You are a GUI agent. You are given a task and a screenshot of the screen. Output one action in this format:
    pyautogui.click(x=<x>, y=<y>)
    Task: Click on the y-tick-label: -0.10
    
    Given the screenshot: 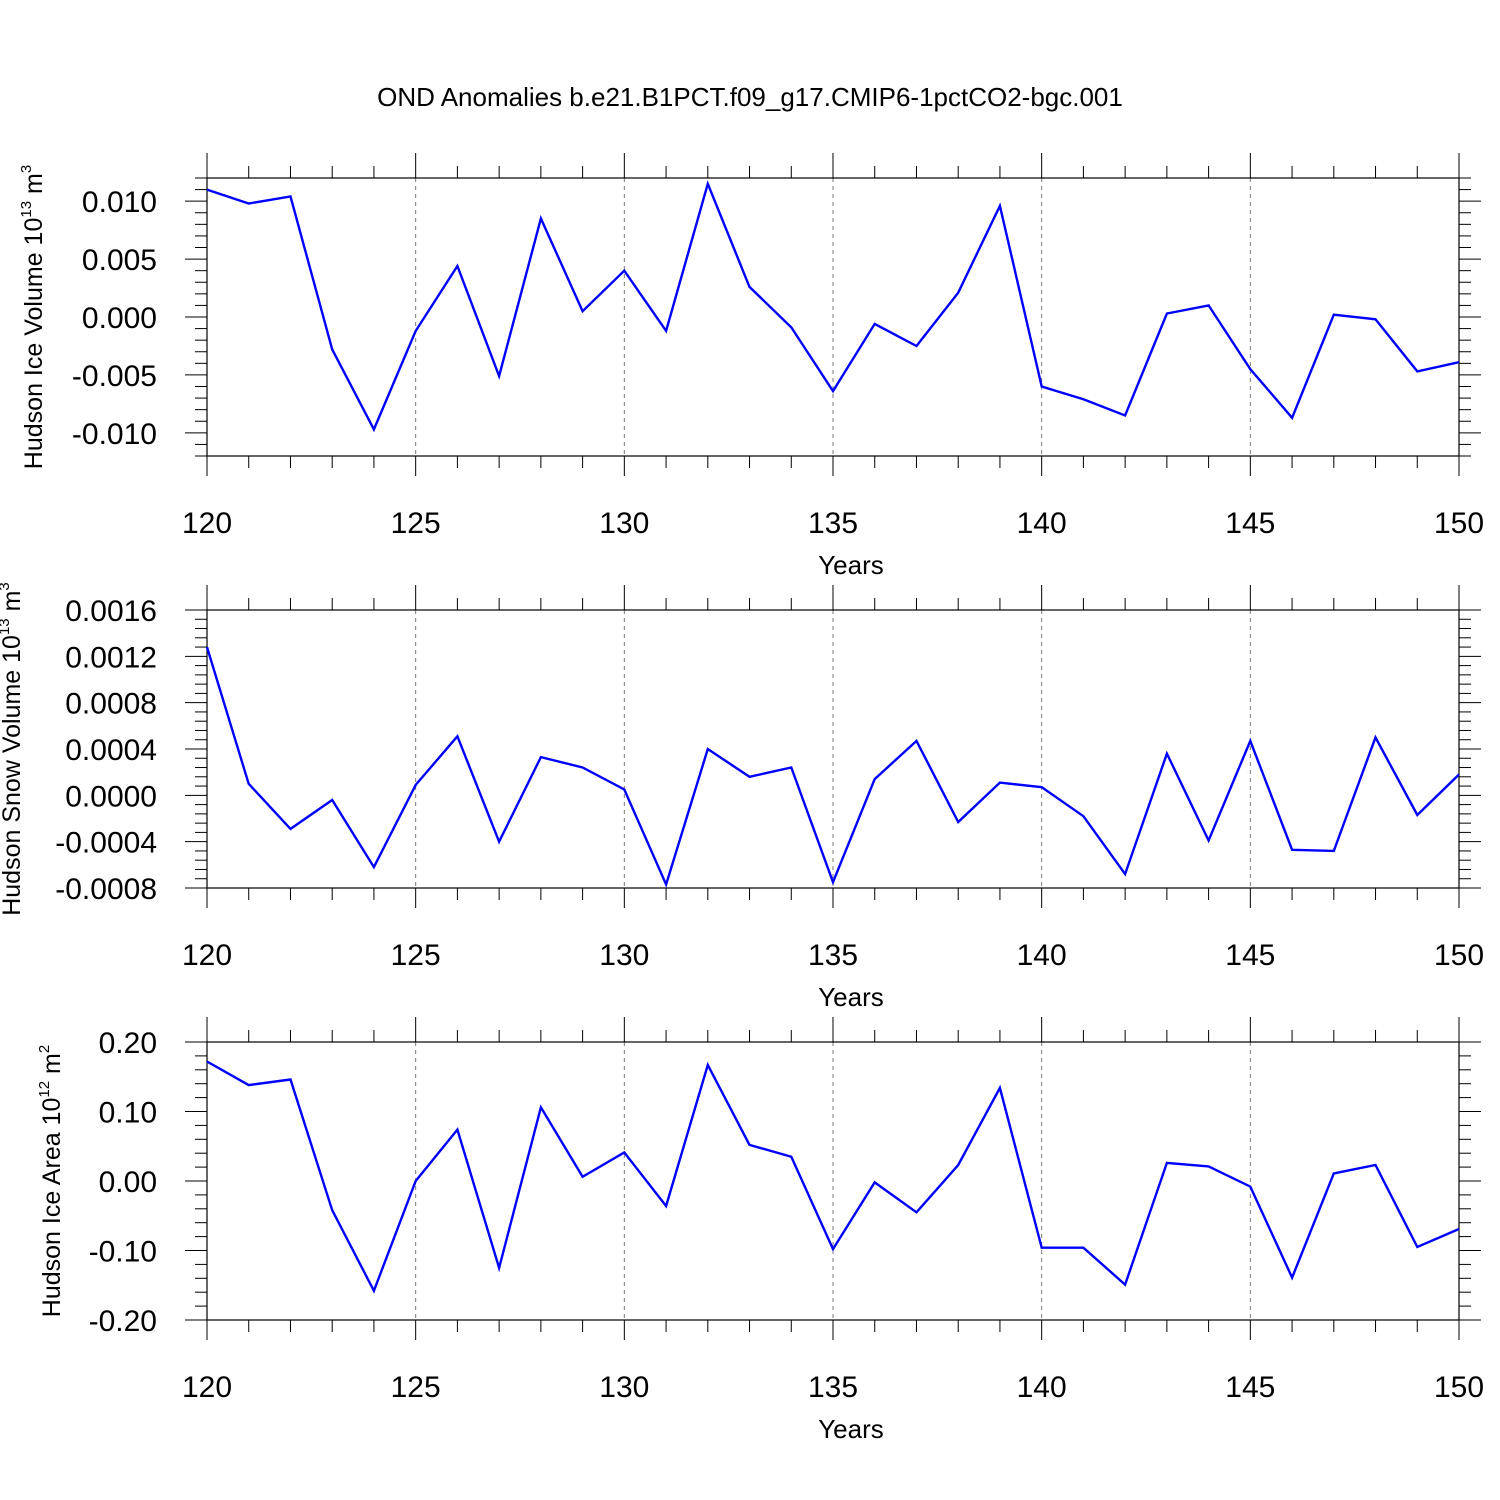 What is the action you would take?
    pyautogui.click(x=123, y=1252)
    